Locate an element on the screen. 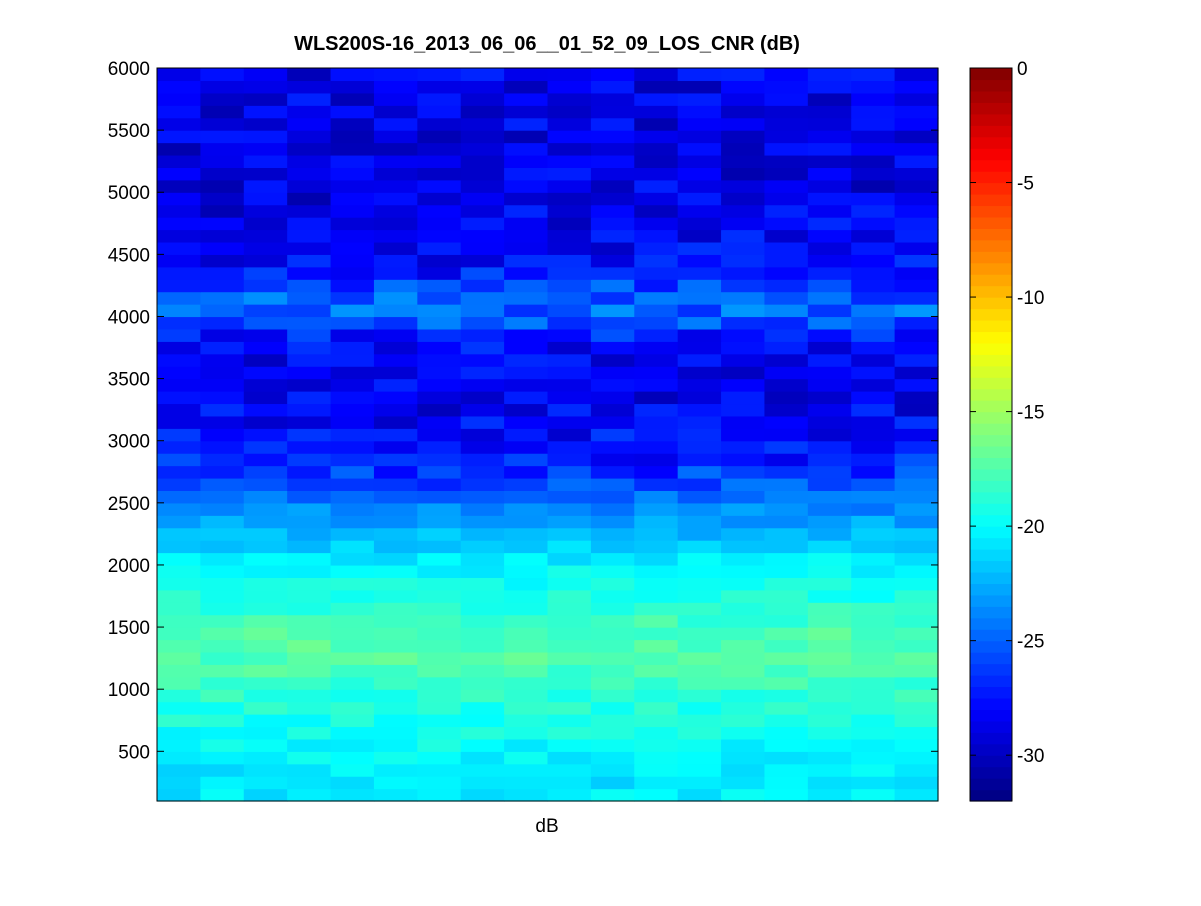 The width and height of the screenshot is (1201, 906). y-tick-label: 2500 is located at coordinates (129, 504).